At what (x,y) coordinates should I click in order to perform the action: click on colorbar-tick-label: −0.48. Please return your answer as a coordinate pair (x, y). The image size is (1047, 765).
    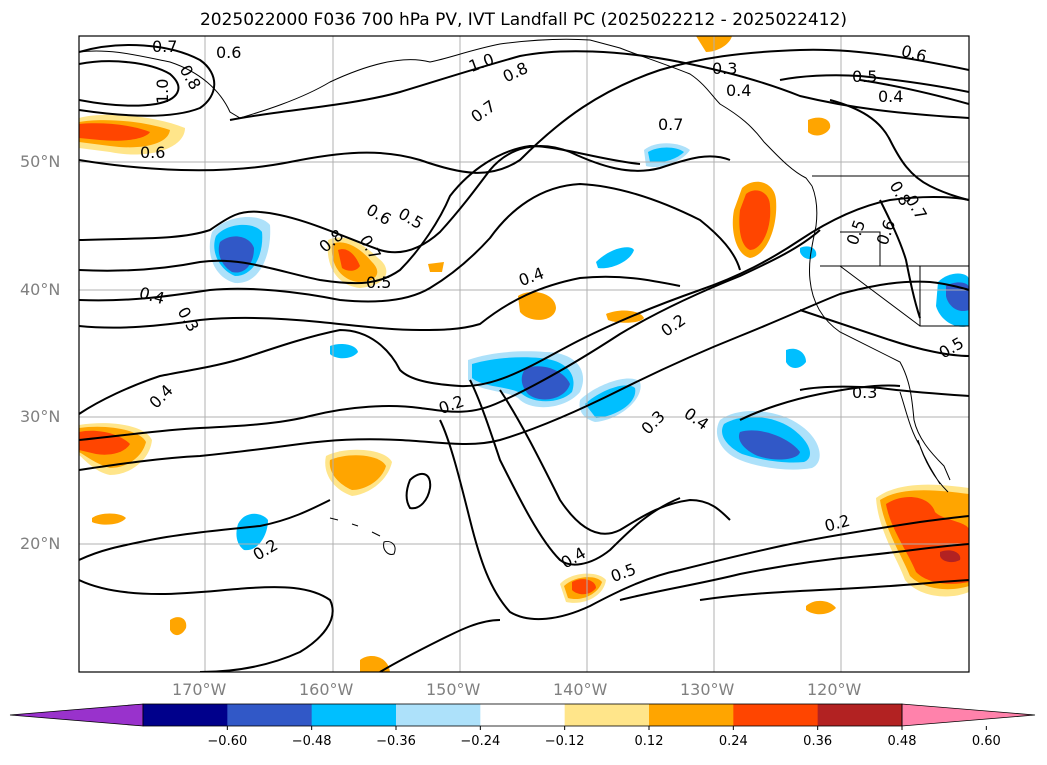
    Looking at the image, I should click on (311, 741).